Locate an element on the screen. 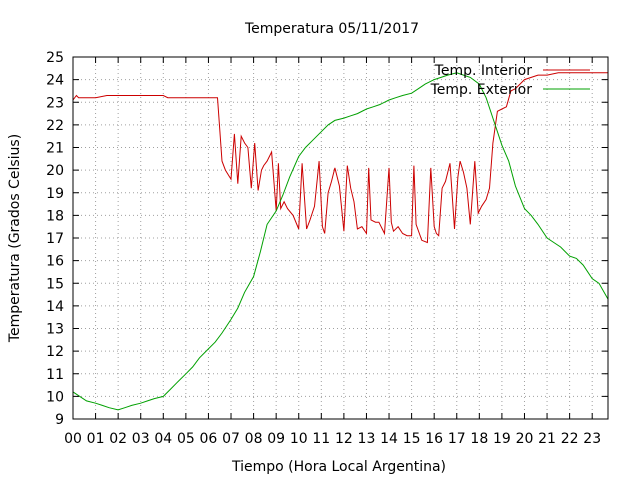 The image size is (640, 480). x-tick-label: 20 is located at coordinates (525, 439).